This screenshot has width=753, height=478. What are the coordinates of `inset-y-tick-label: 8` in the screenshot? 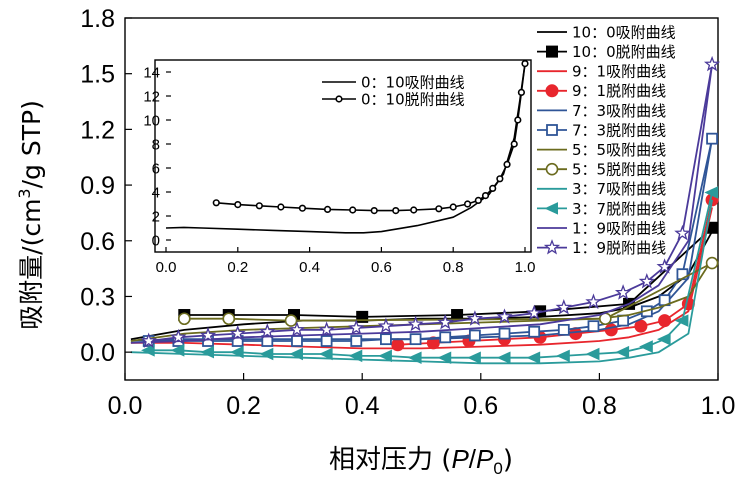 It's located at (156, 144).